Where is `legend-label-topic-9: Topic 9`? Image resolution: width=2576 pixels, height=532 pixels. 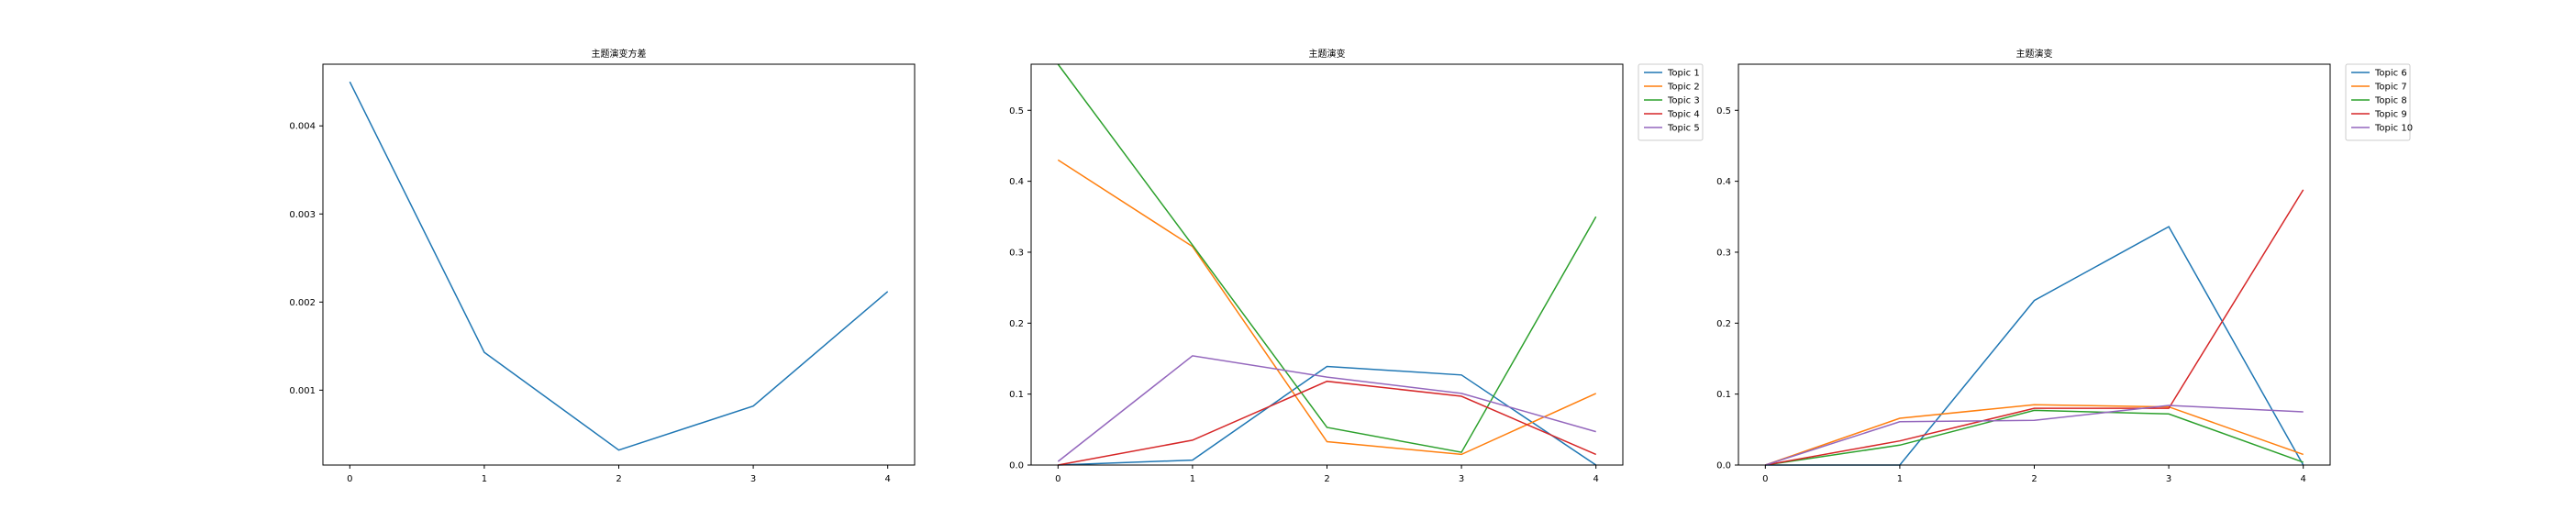 legend-label-topic-9: Topic 9 is located at coordinates (2390, 115).